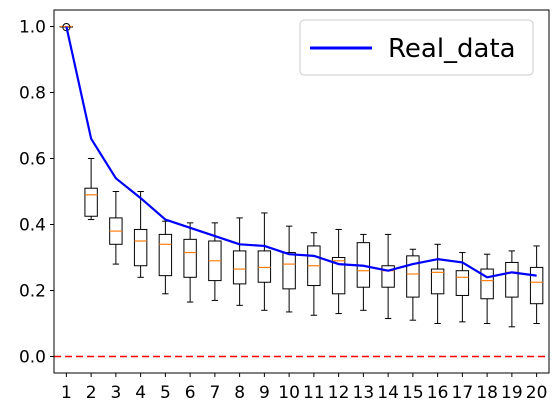 This screenshot has height=419, width=559. Describe the element at coordinates (36, 193) in the screenshot. I see `y-axis: 0.0 0.2 0.4 0.6 0.8 1.0` at that location.